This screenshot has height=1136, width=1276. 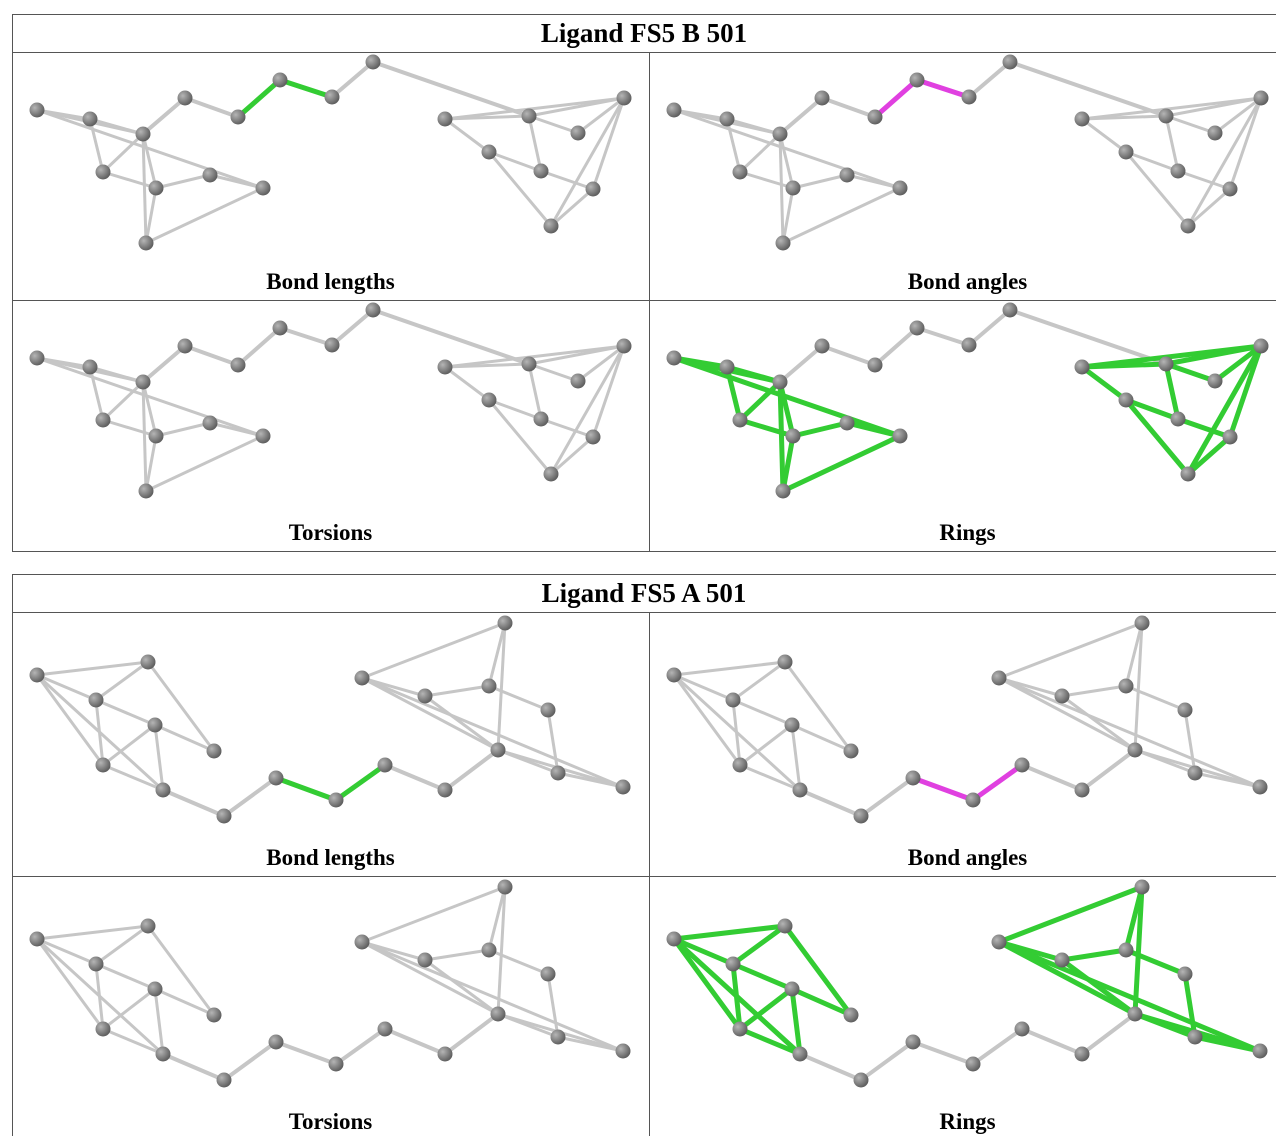 I want to click on cell-label: Torsions, so click(x=331, y=532).